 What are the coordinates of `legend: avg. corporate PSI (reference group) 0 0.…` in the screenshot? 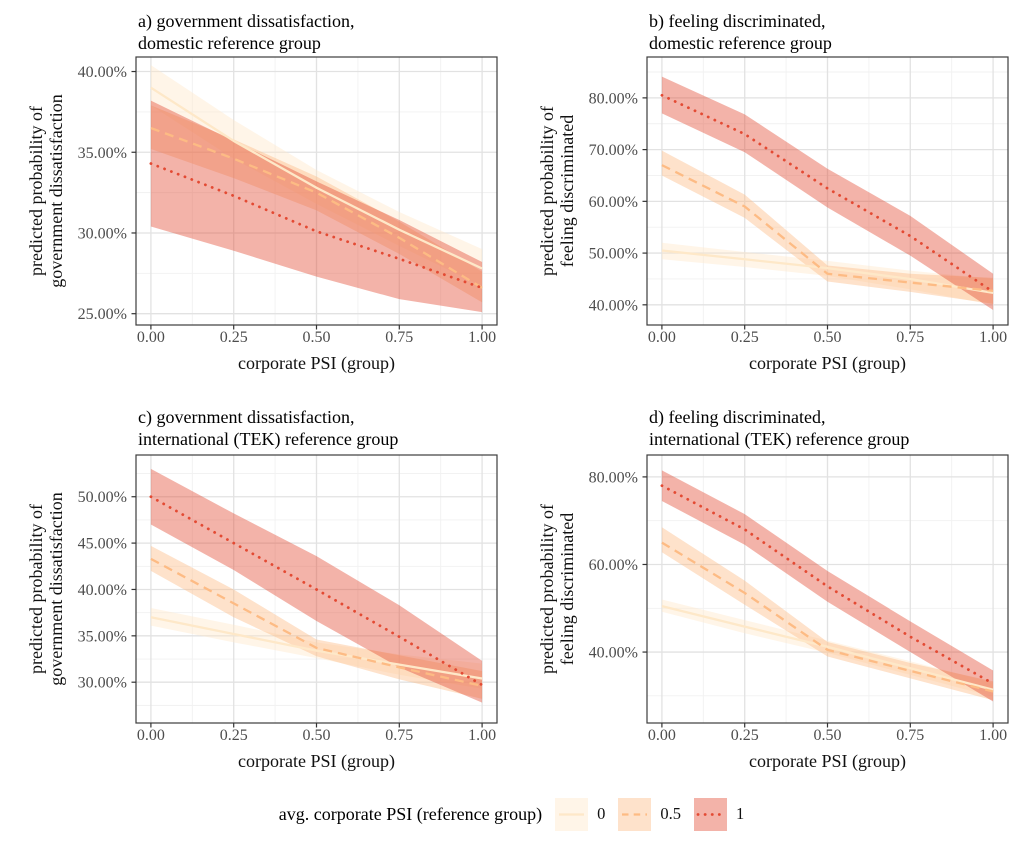 It's located at (511, 814).